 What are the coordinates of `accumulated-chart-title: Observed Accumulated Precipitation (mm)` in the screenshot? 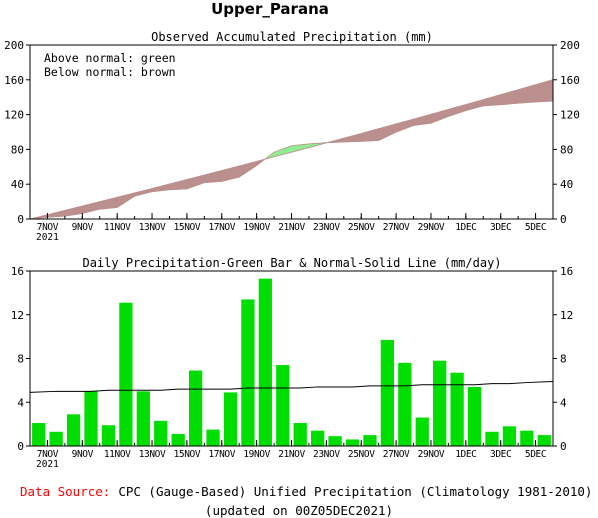 It's located at (292, 37).